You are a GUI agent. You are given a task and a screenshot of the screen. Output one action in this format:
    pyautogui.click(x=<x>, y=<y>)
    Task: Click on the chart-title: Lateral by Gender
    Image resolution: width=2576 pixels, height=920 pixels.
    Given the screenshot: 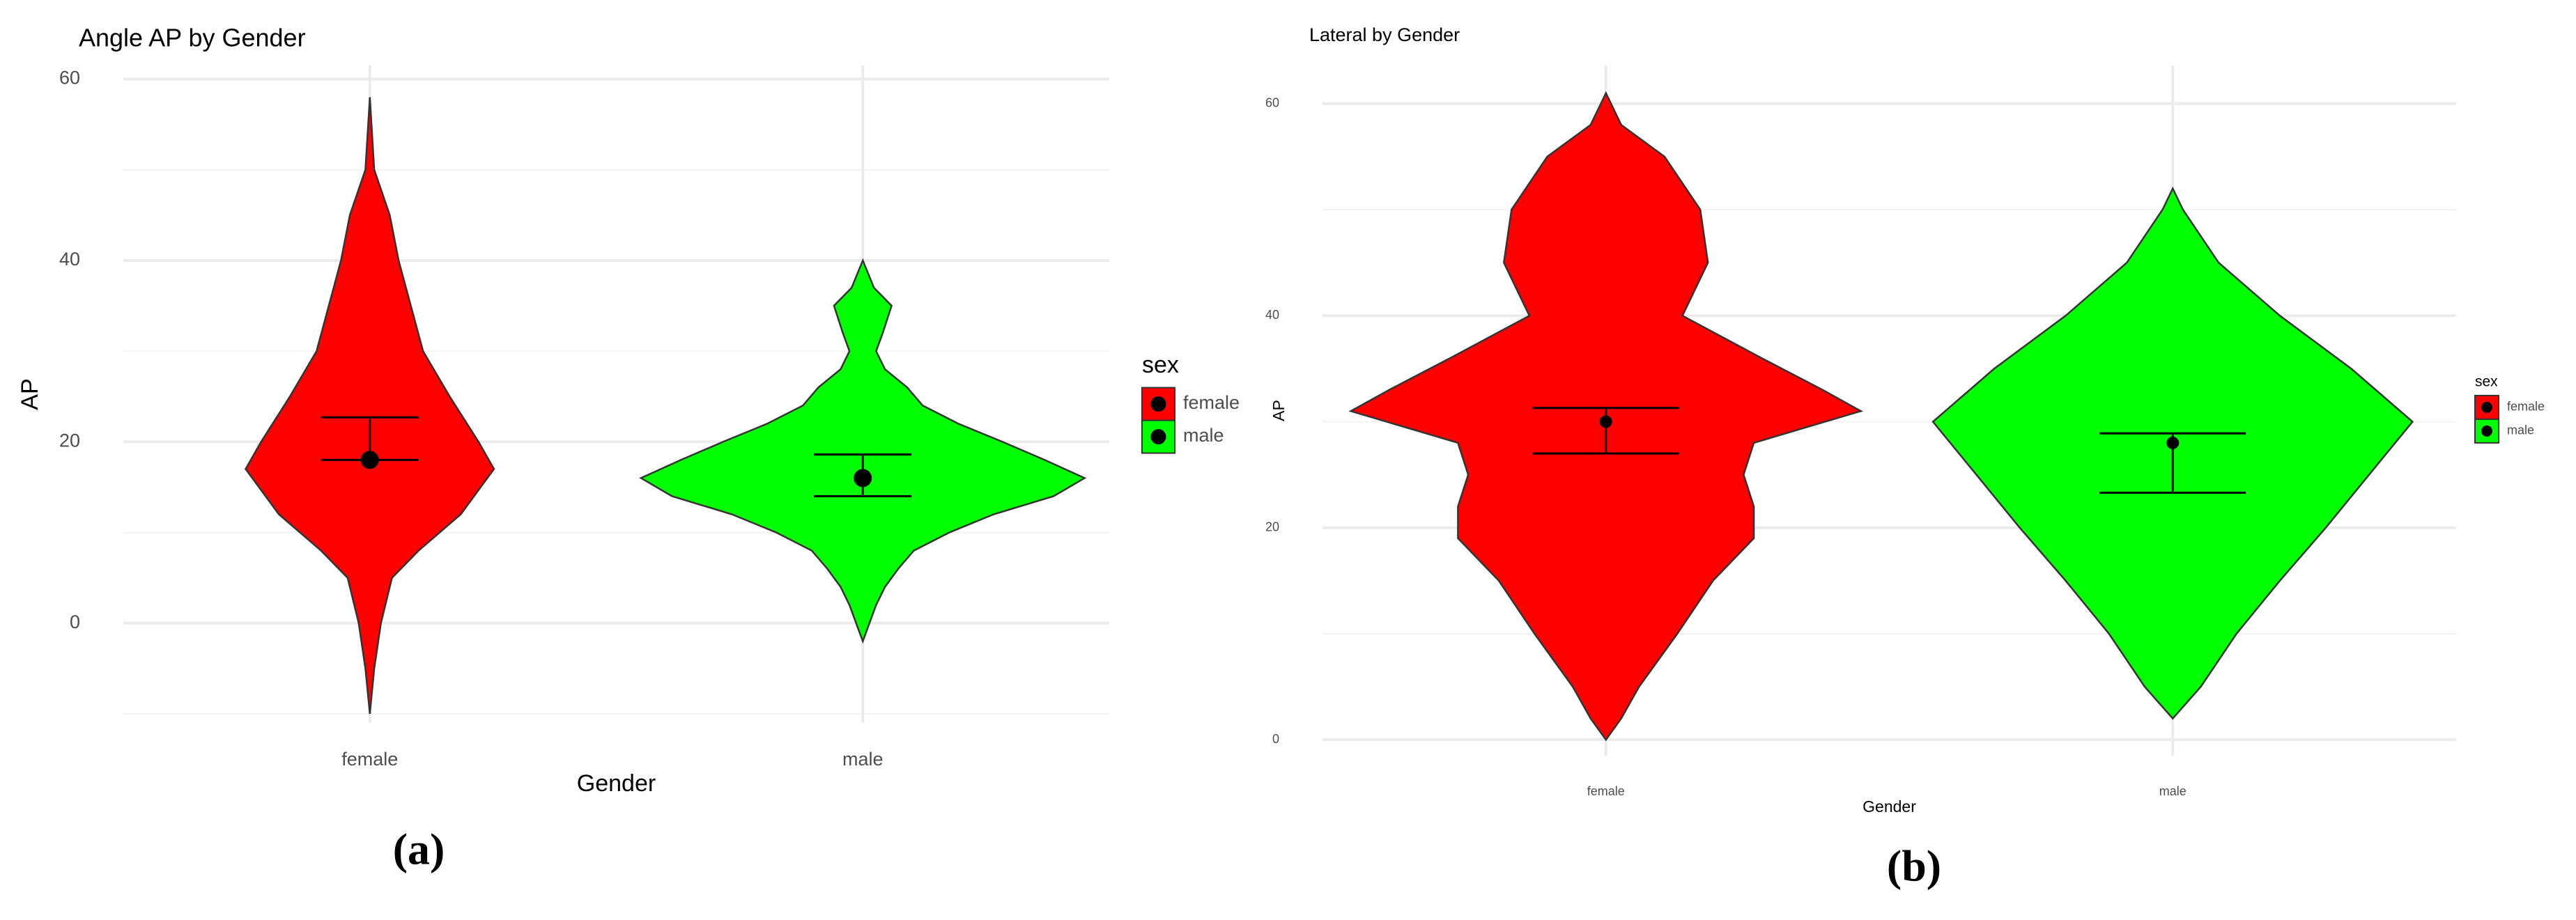 What is the action you would take?
    pyautogui.click(x=1384, y=34)
    